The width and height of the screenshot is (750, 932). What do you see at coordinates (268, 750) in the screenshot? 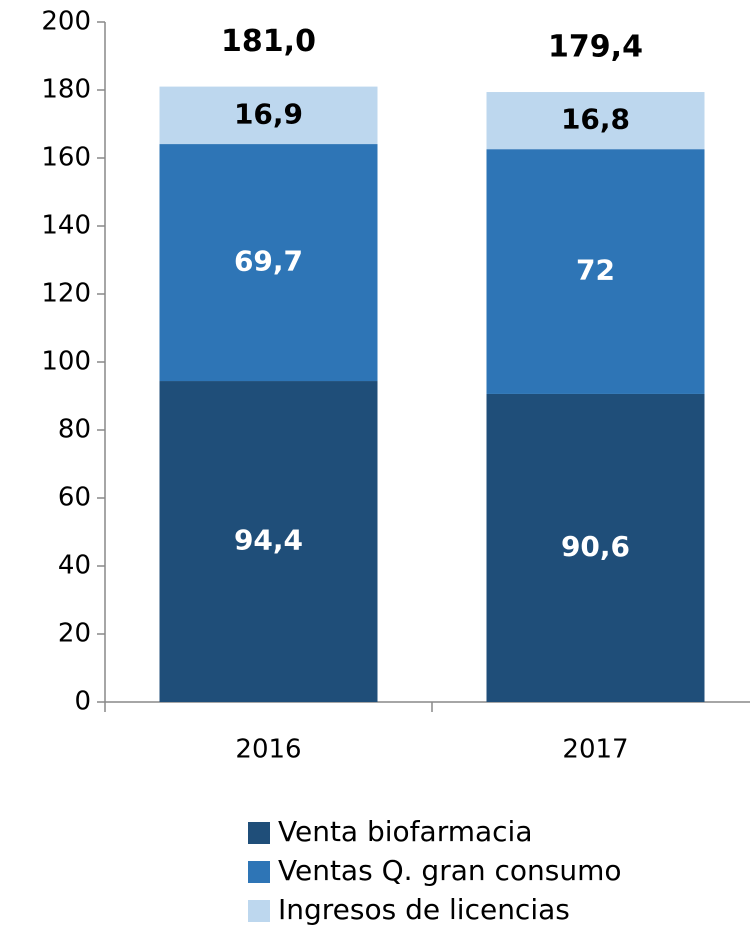
I see `x-tick-label: 2016` at bounding box center [268, 750].